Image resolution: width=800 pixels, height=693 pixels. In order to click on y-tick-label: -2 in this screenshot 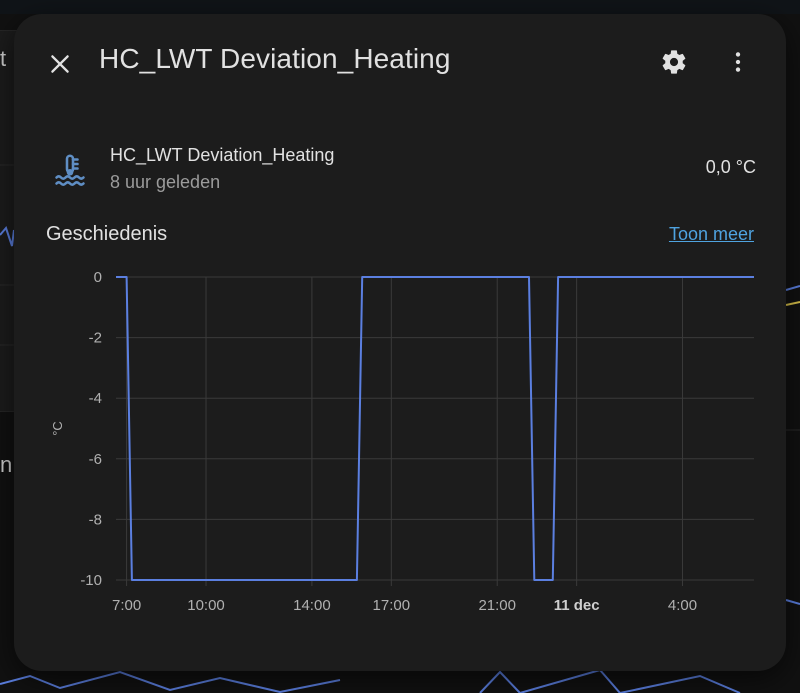, I will do `click(95, 338)`.